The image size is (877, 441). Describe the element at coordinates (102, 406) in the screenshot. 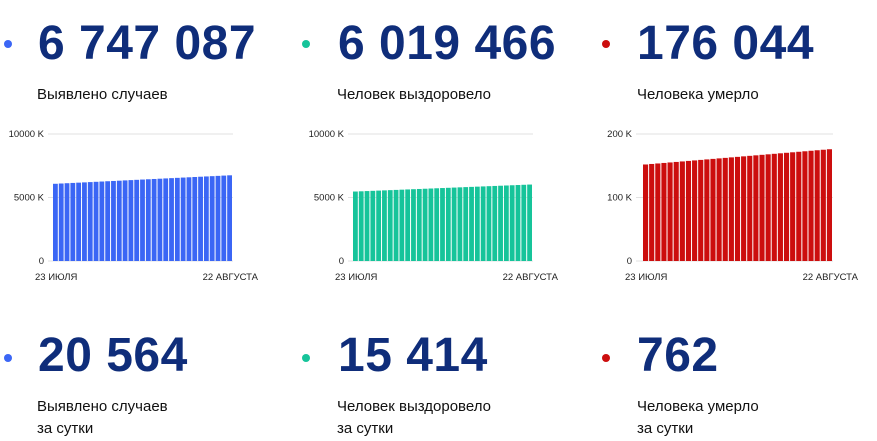

I see `daily-cases-label-line1: Выявлено случаев` at that location.